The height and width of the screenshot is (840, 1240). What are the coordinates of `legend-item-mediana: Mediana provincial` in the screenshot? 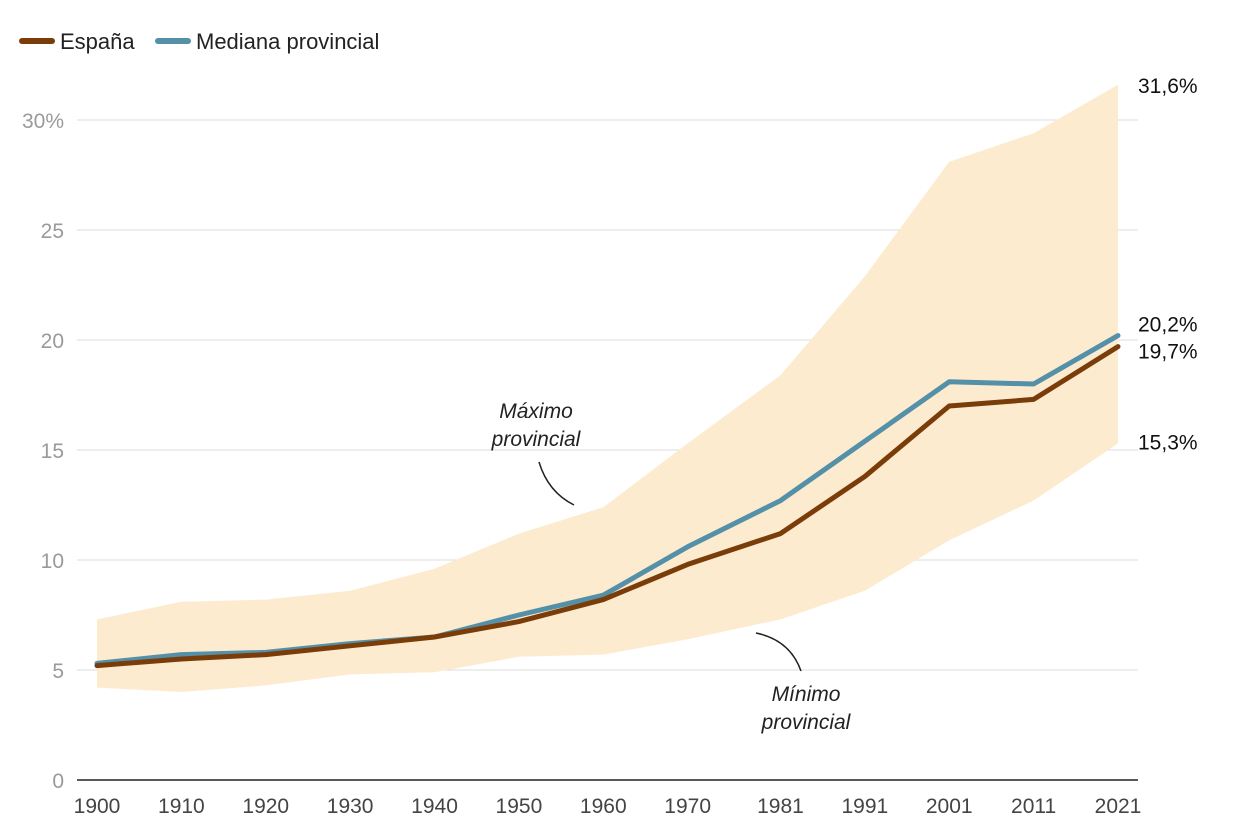 It's located at (267, 41).